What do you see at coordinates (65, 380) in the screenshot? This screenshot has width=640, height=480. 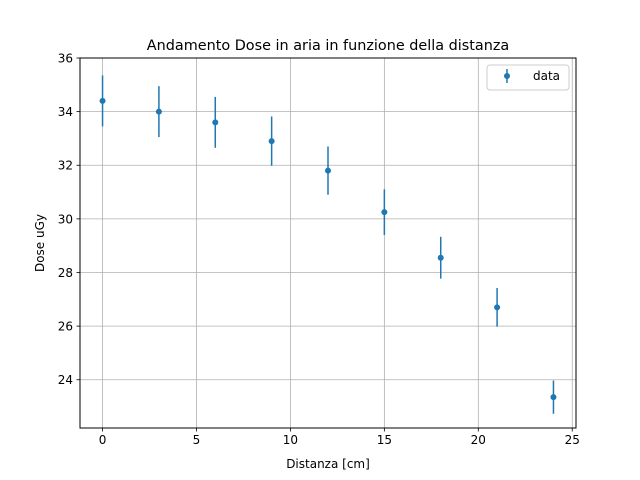 I see `y-tick-label: 24` at bounding box center [65, 380].